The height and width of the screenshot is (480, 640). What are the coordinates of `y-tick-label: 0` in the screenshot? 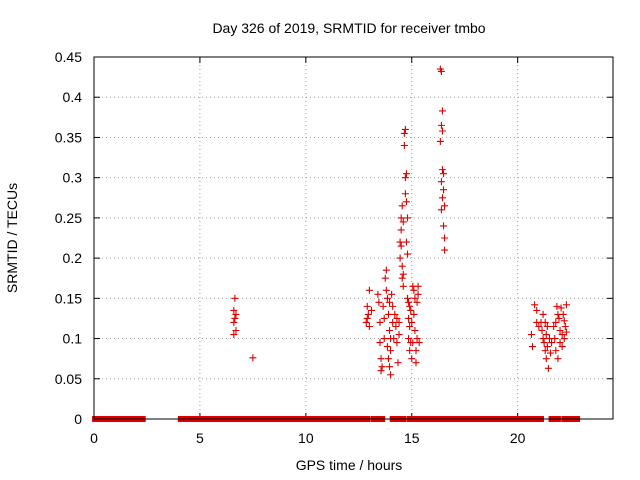 It's located at (78, 419).